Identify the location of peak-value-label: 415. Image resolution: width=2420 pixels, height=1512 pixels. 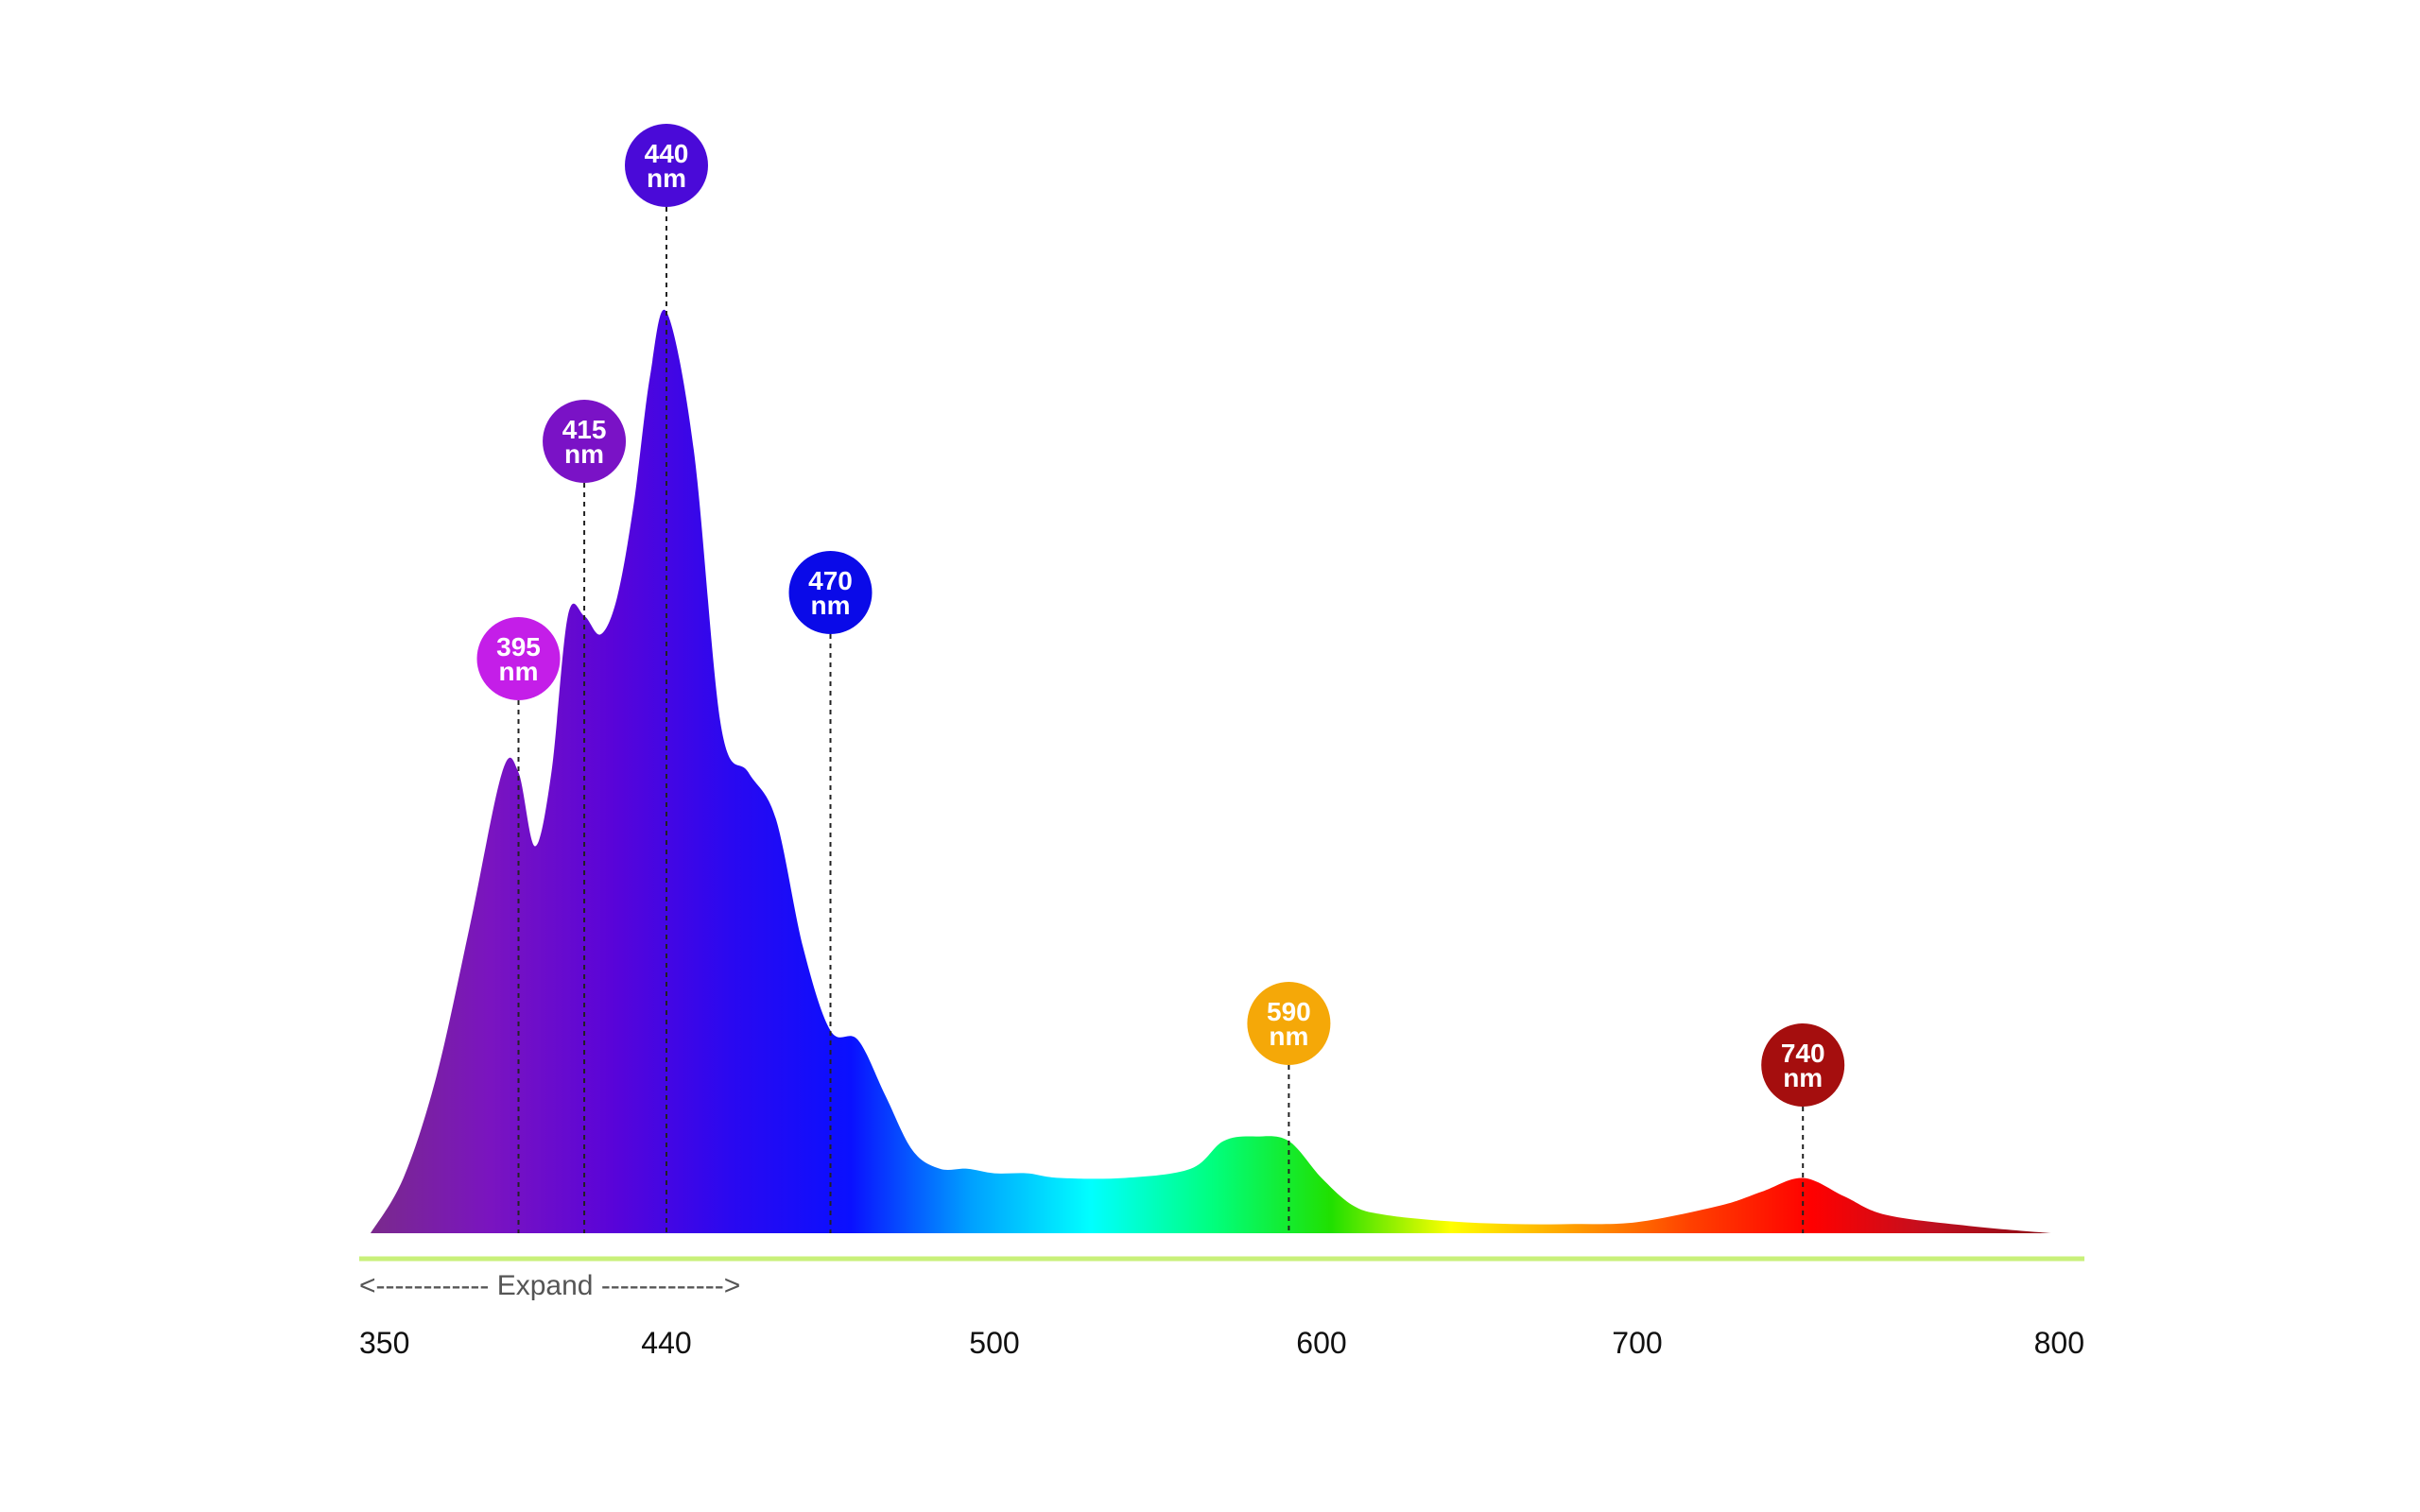
(584, 429).